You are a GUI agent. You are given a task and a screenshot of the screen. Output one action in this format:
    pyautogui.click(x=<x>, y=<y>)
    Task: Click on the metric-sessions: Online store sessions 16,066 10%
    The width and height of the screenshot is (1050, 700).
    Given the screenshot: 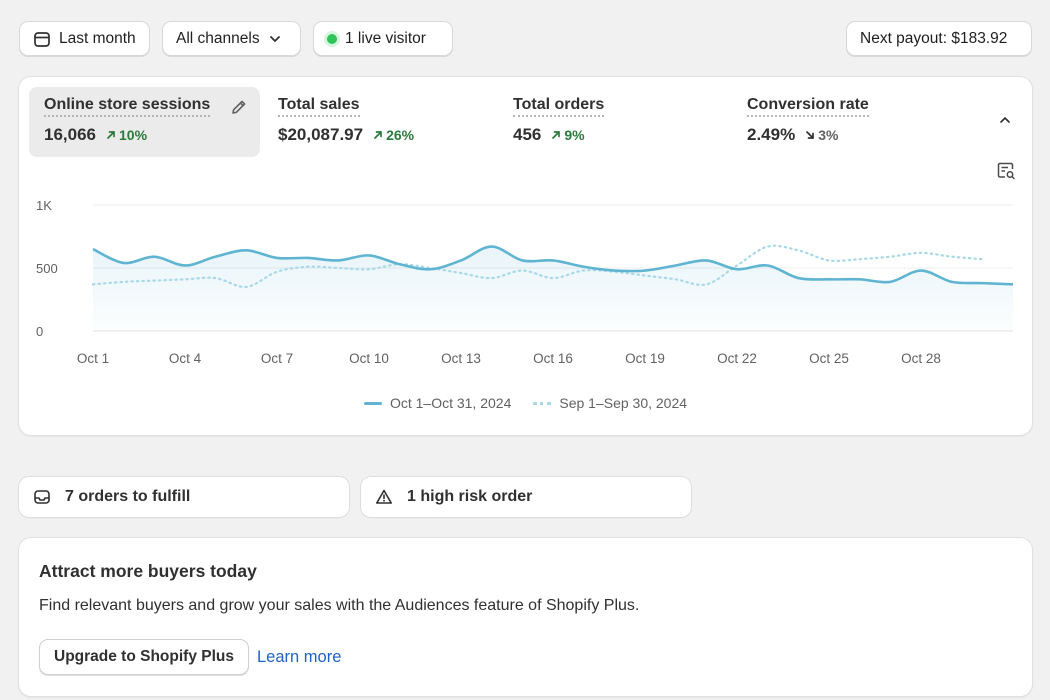 What is the action you would take?
    pyautogui.click(x=144, y=122)
    